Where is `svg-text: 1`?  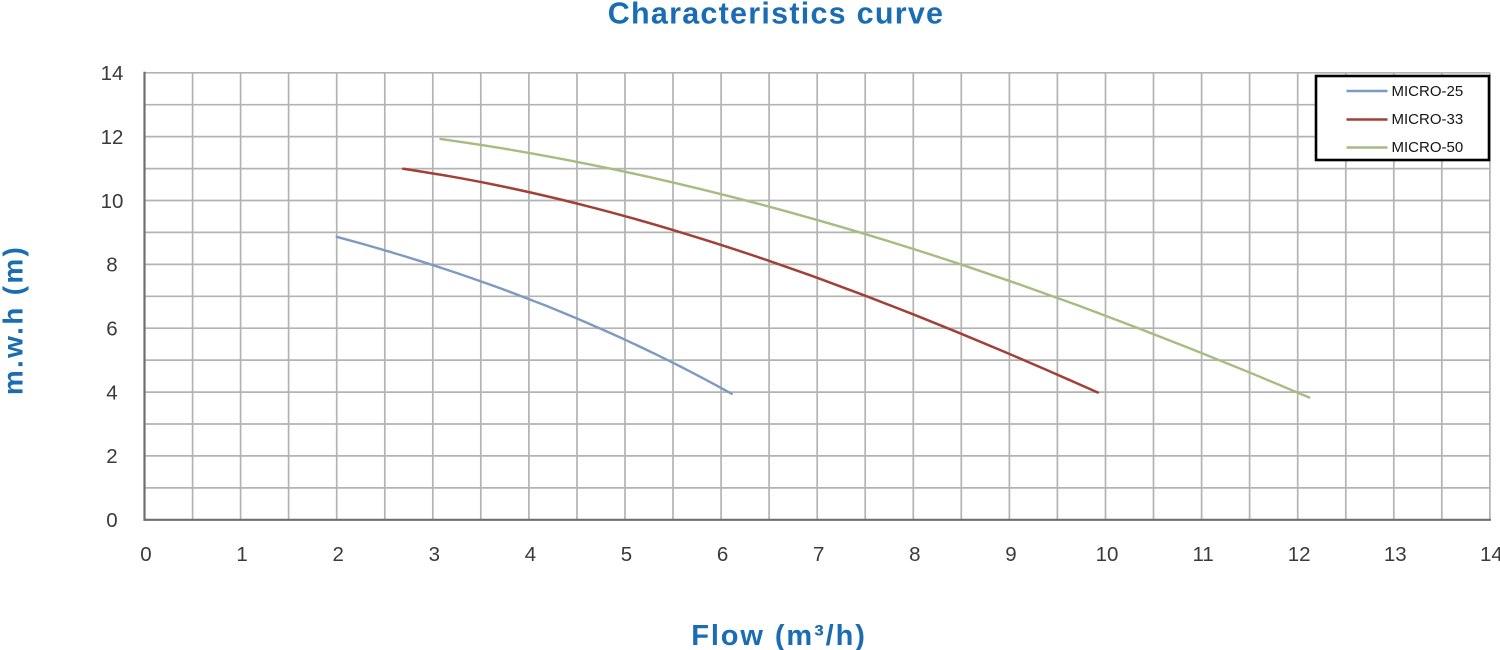
svg-text: 1 is located at coordinates (241, 554).